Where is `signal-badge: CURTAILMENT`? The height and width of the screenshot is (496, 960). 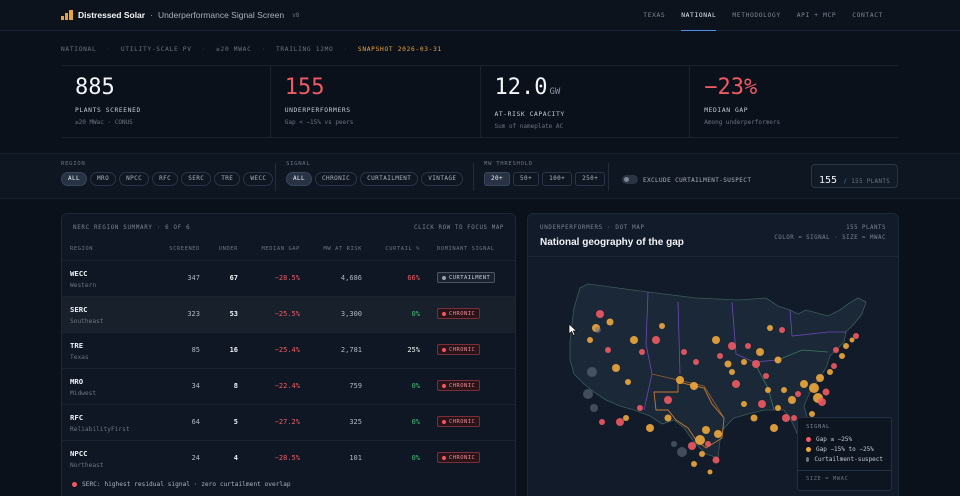
signal-badge: CURTAILMENT is located at coordinates (466, 277).